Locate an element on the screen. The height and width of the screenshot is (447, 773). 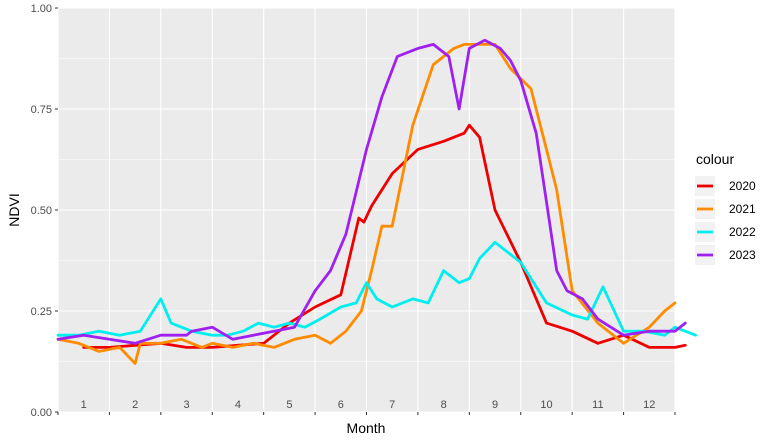
y-tick-label: 0.00 is located at coordinates (41, 413).